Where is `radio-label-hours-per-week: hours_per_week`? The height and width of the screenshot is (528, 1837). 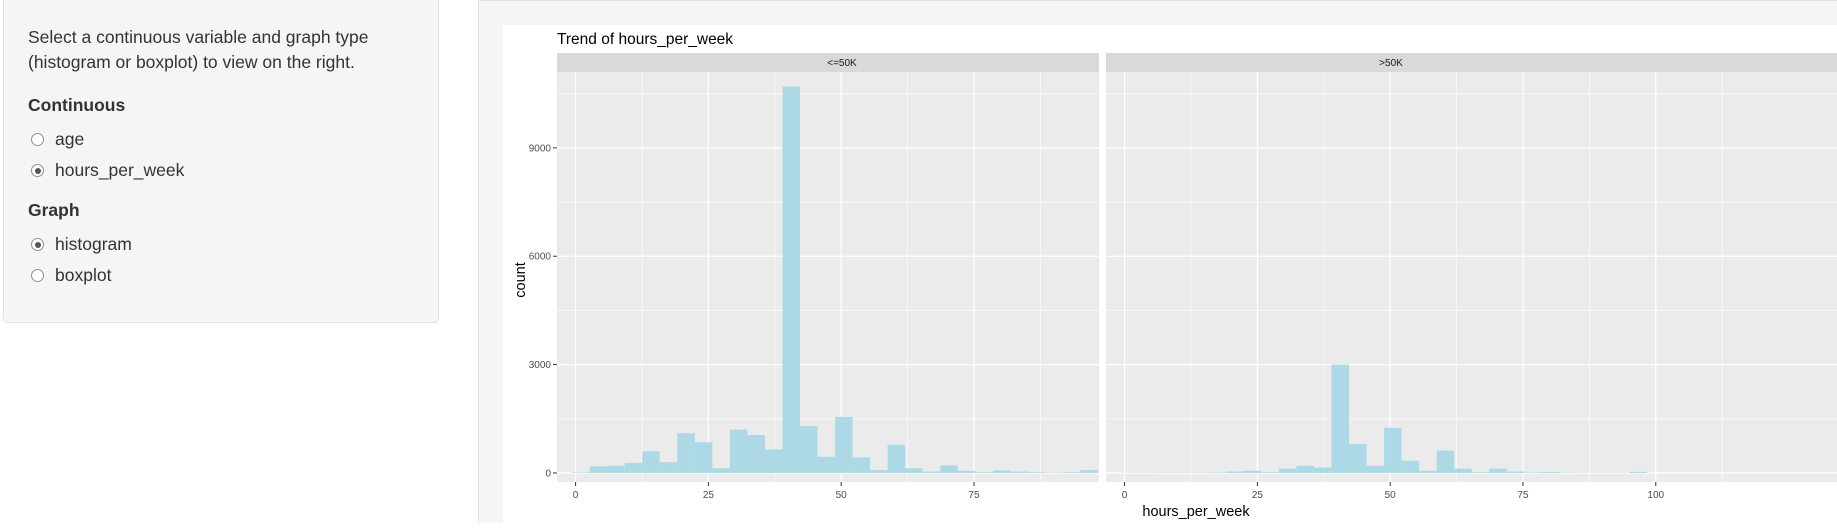
radio-label-hours-per-week: hours_per_week is located at coordinates (119, 170).